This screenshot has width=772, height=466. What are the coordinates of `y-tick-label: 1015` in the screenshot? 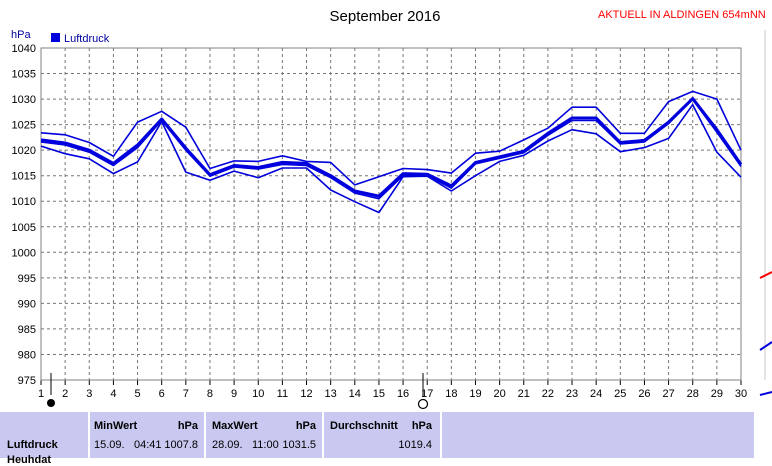 It's located at (24, 177).